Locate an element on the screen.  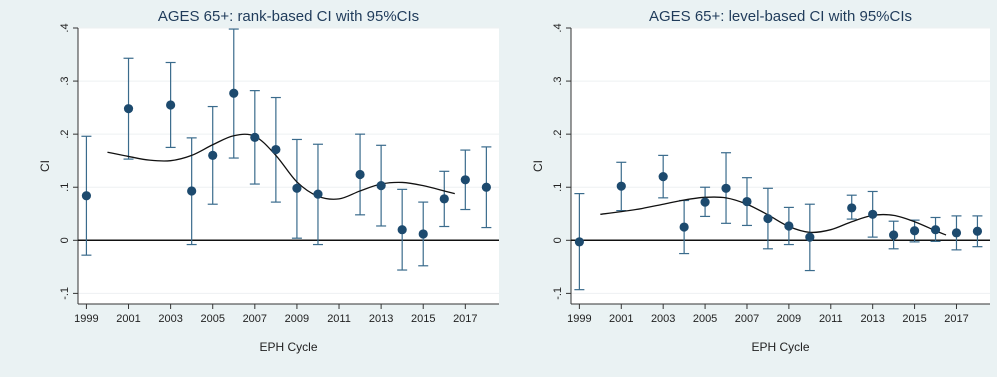
chart-title: AGES 65+: level-based CI with 95%CIs is located at coordinates (780, 16).